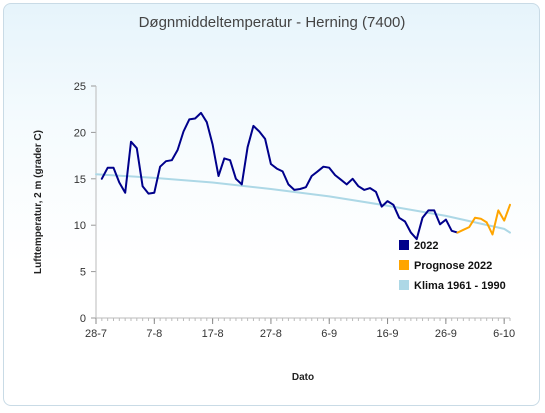 The image size is (545, 413). What do you see at coordinates (446, 334) in the screenshot?
I see `x-tick-label: 26-9` at bounding box center [446, 334].